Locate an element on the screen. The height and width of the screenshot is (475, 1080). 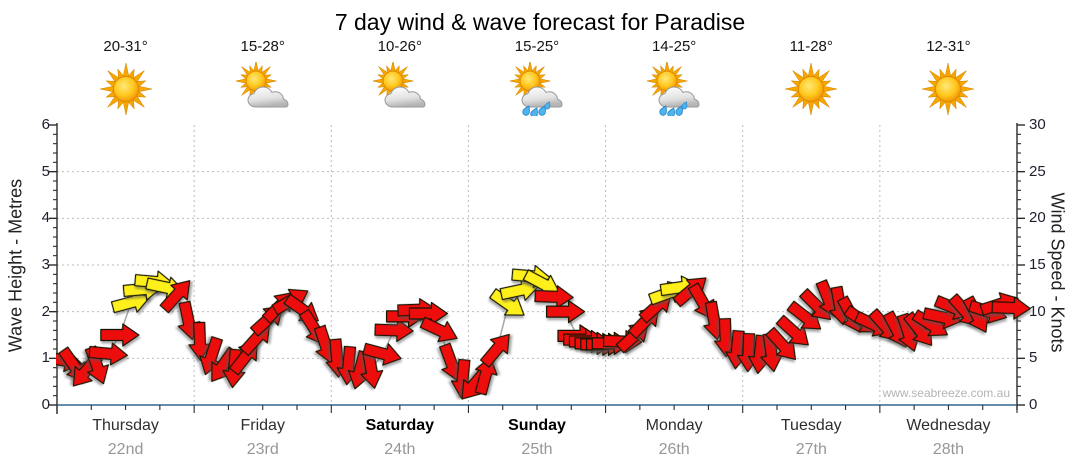
right-axis-tick-label: 10 is located at coordinates (1037, 311).